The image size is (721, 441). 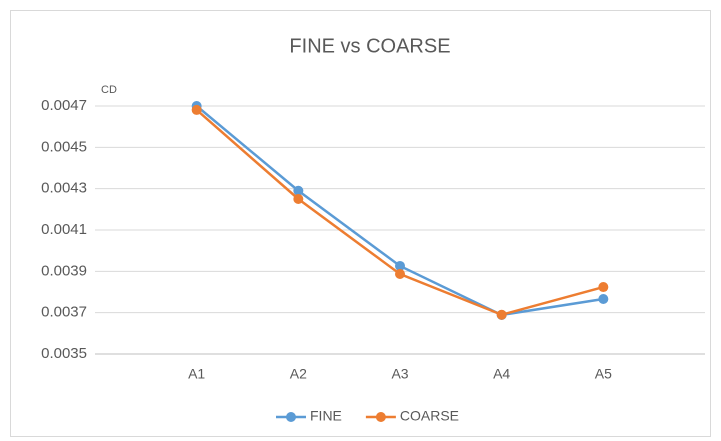 I want to click on x-tick-label: A5, so click(x=603, y=374).